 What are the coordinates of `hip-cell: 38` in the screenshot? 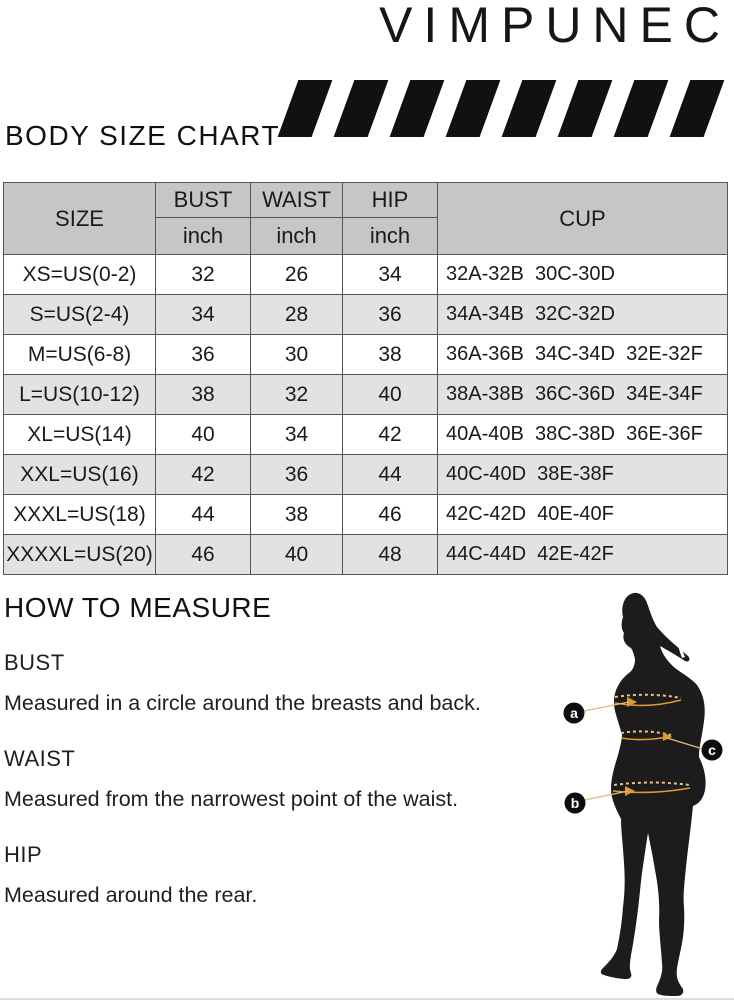 It's located at (390, 354).